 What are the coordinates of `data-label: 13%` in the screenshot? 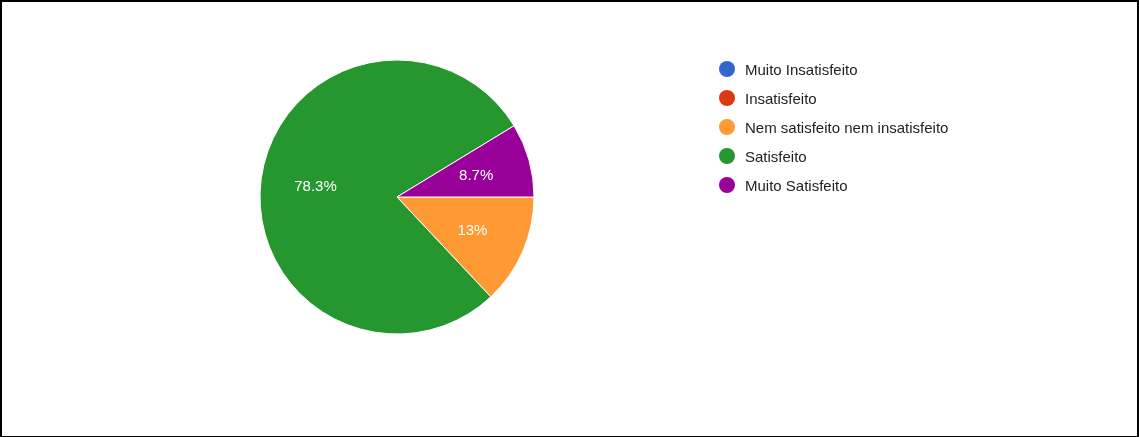 It's located at (472, 230).